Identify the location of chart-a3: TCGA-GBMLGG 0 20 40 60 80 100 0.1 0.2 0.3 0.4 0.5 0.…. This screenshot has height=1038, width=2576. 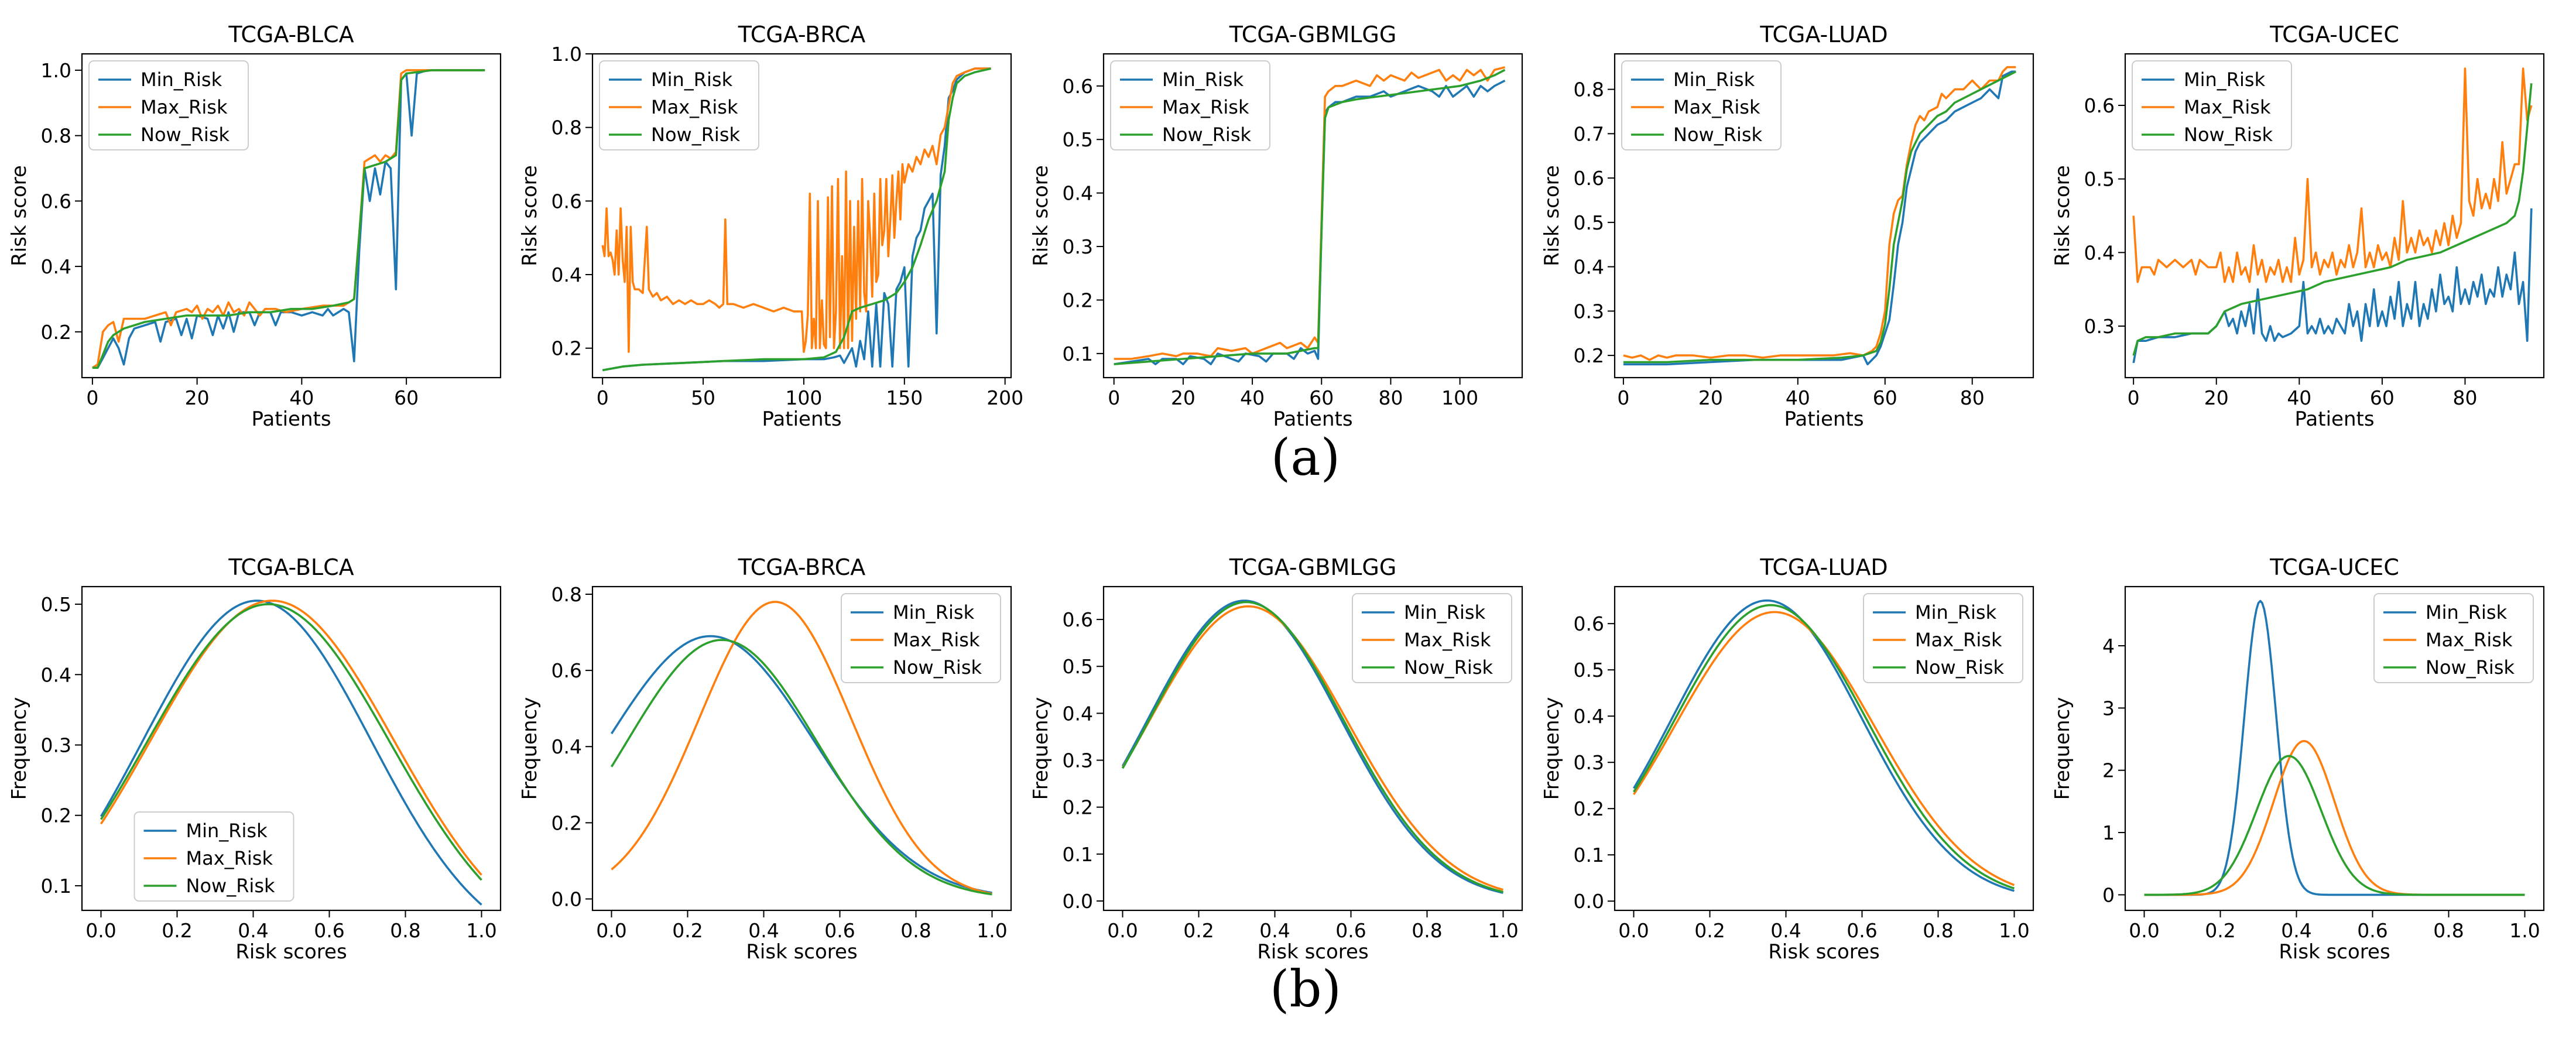
(1276, 226).